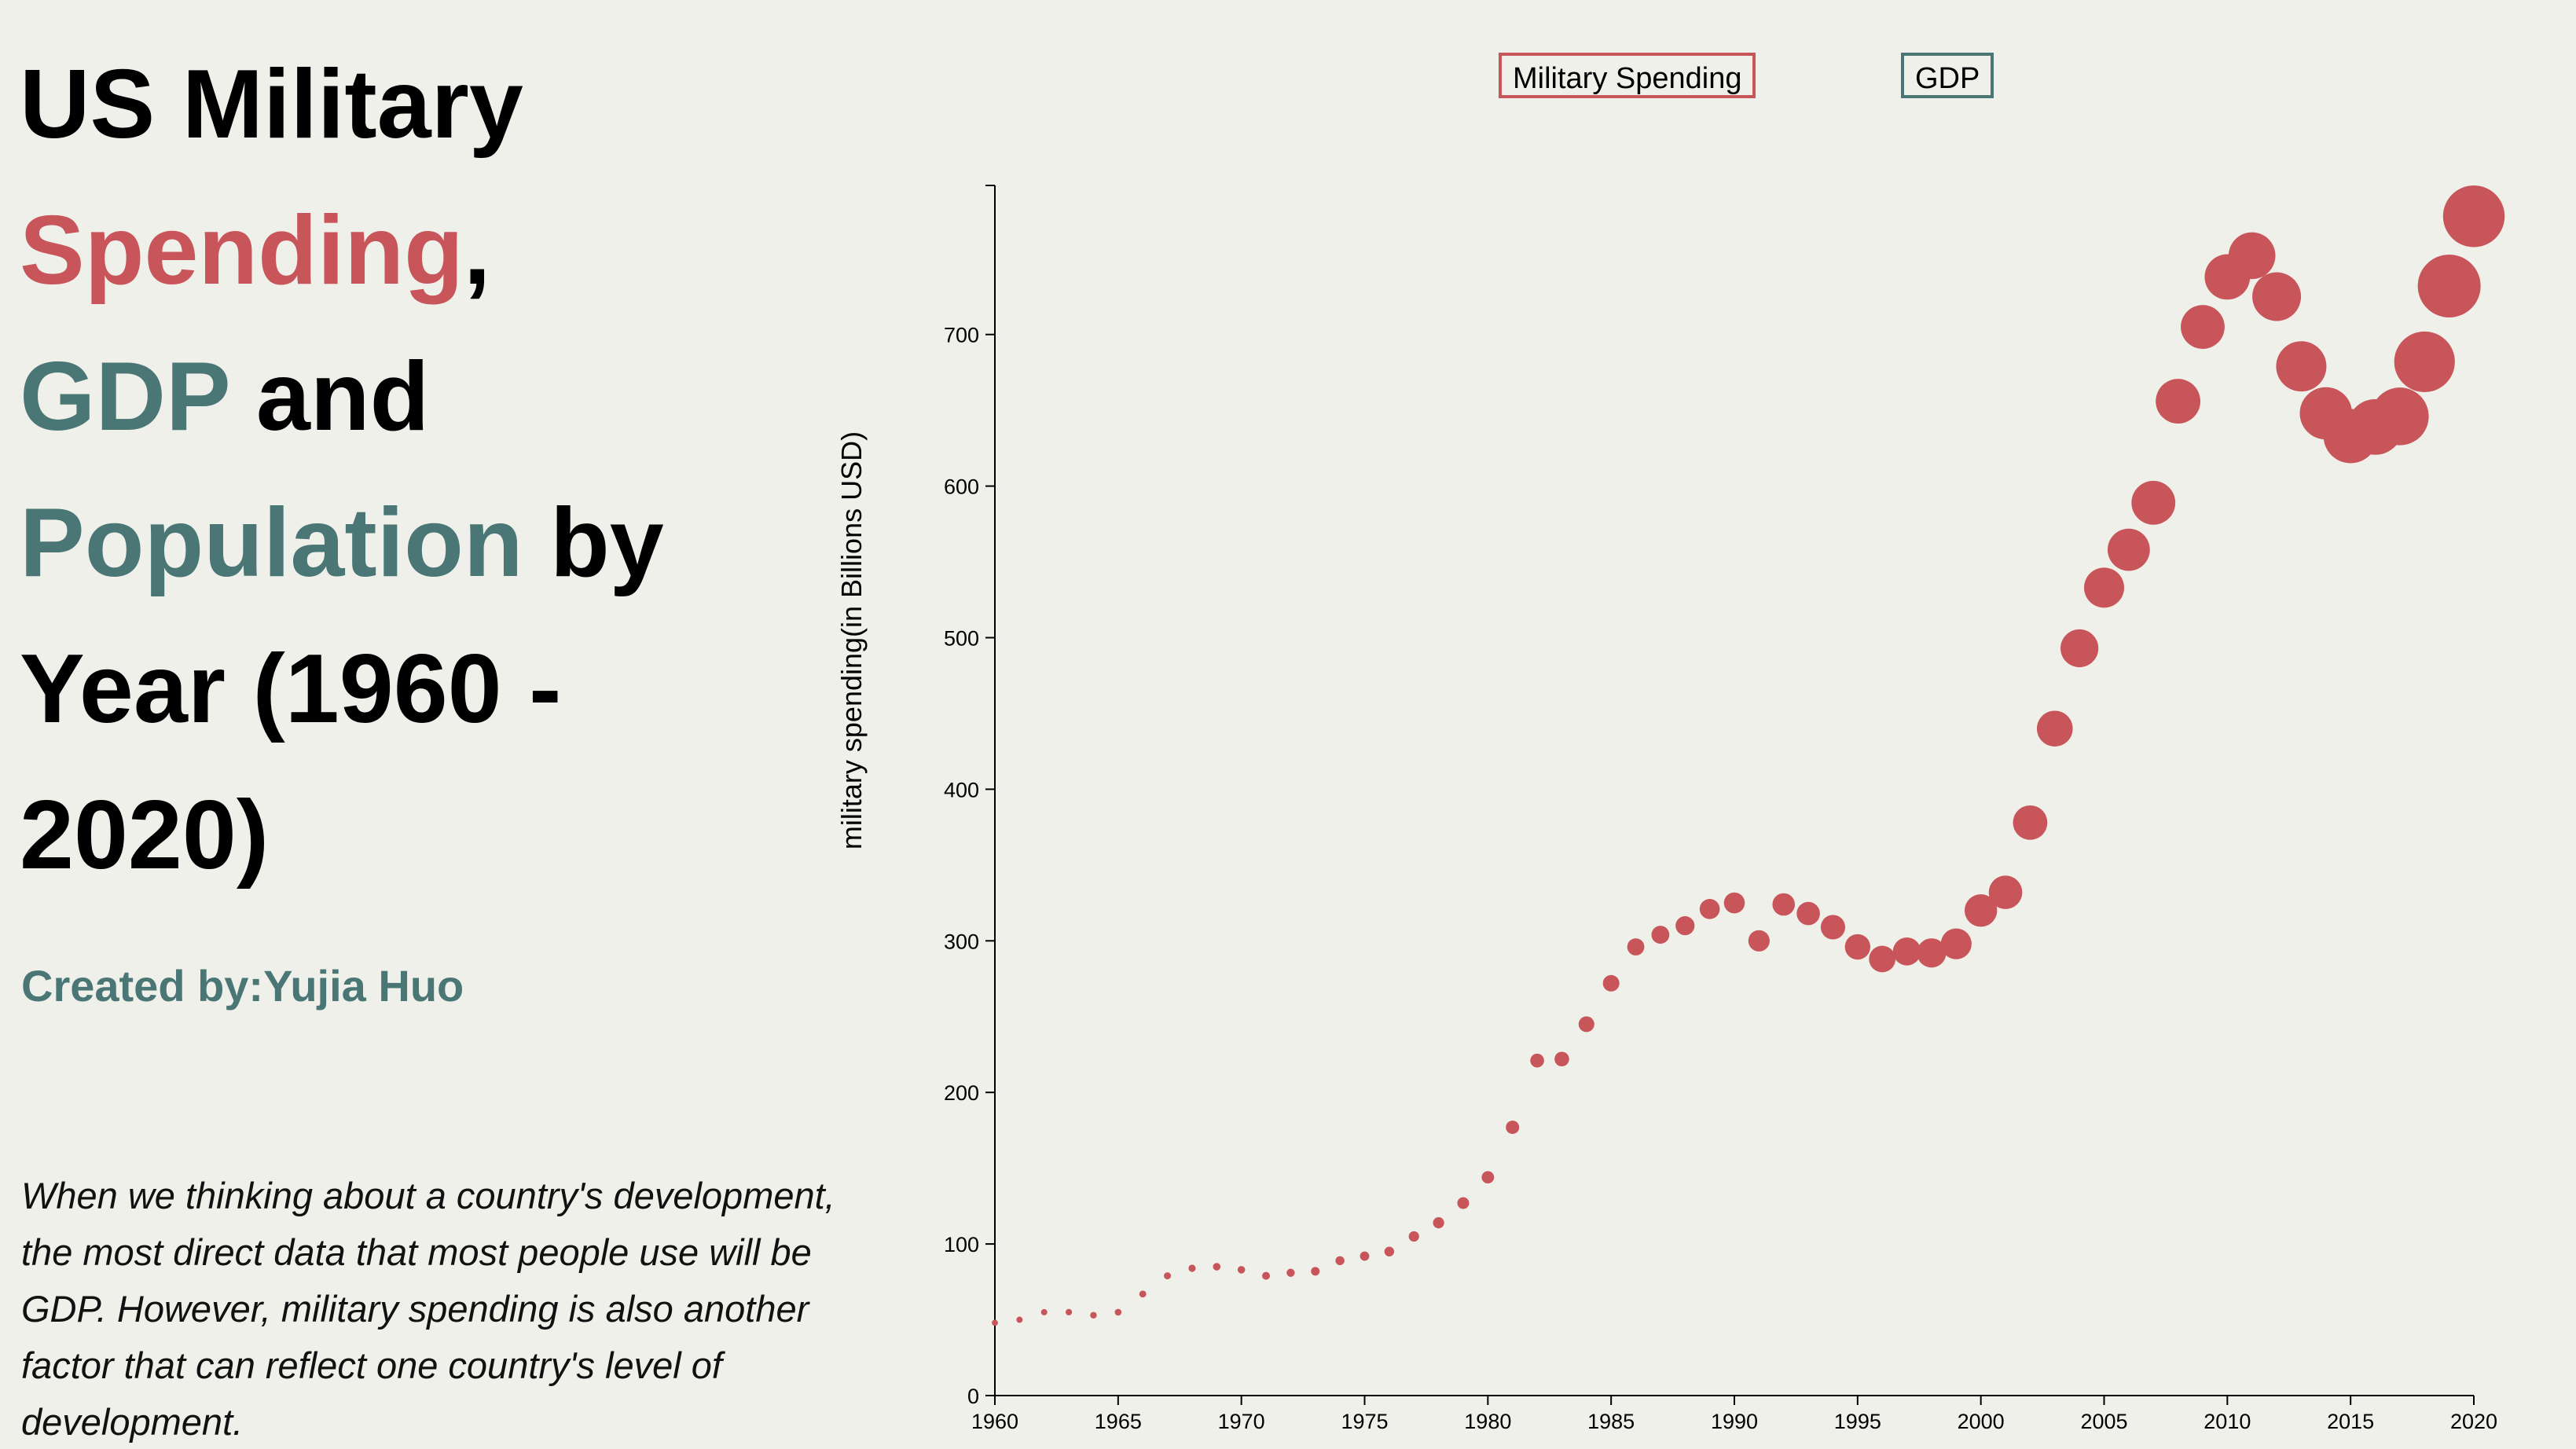  Describe the element at coordinates (2203, 327) in the screenshot. I see `data-point-2009` at that location.